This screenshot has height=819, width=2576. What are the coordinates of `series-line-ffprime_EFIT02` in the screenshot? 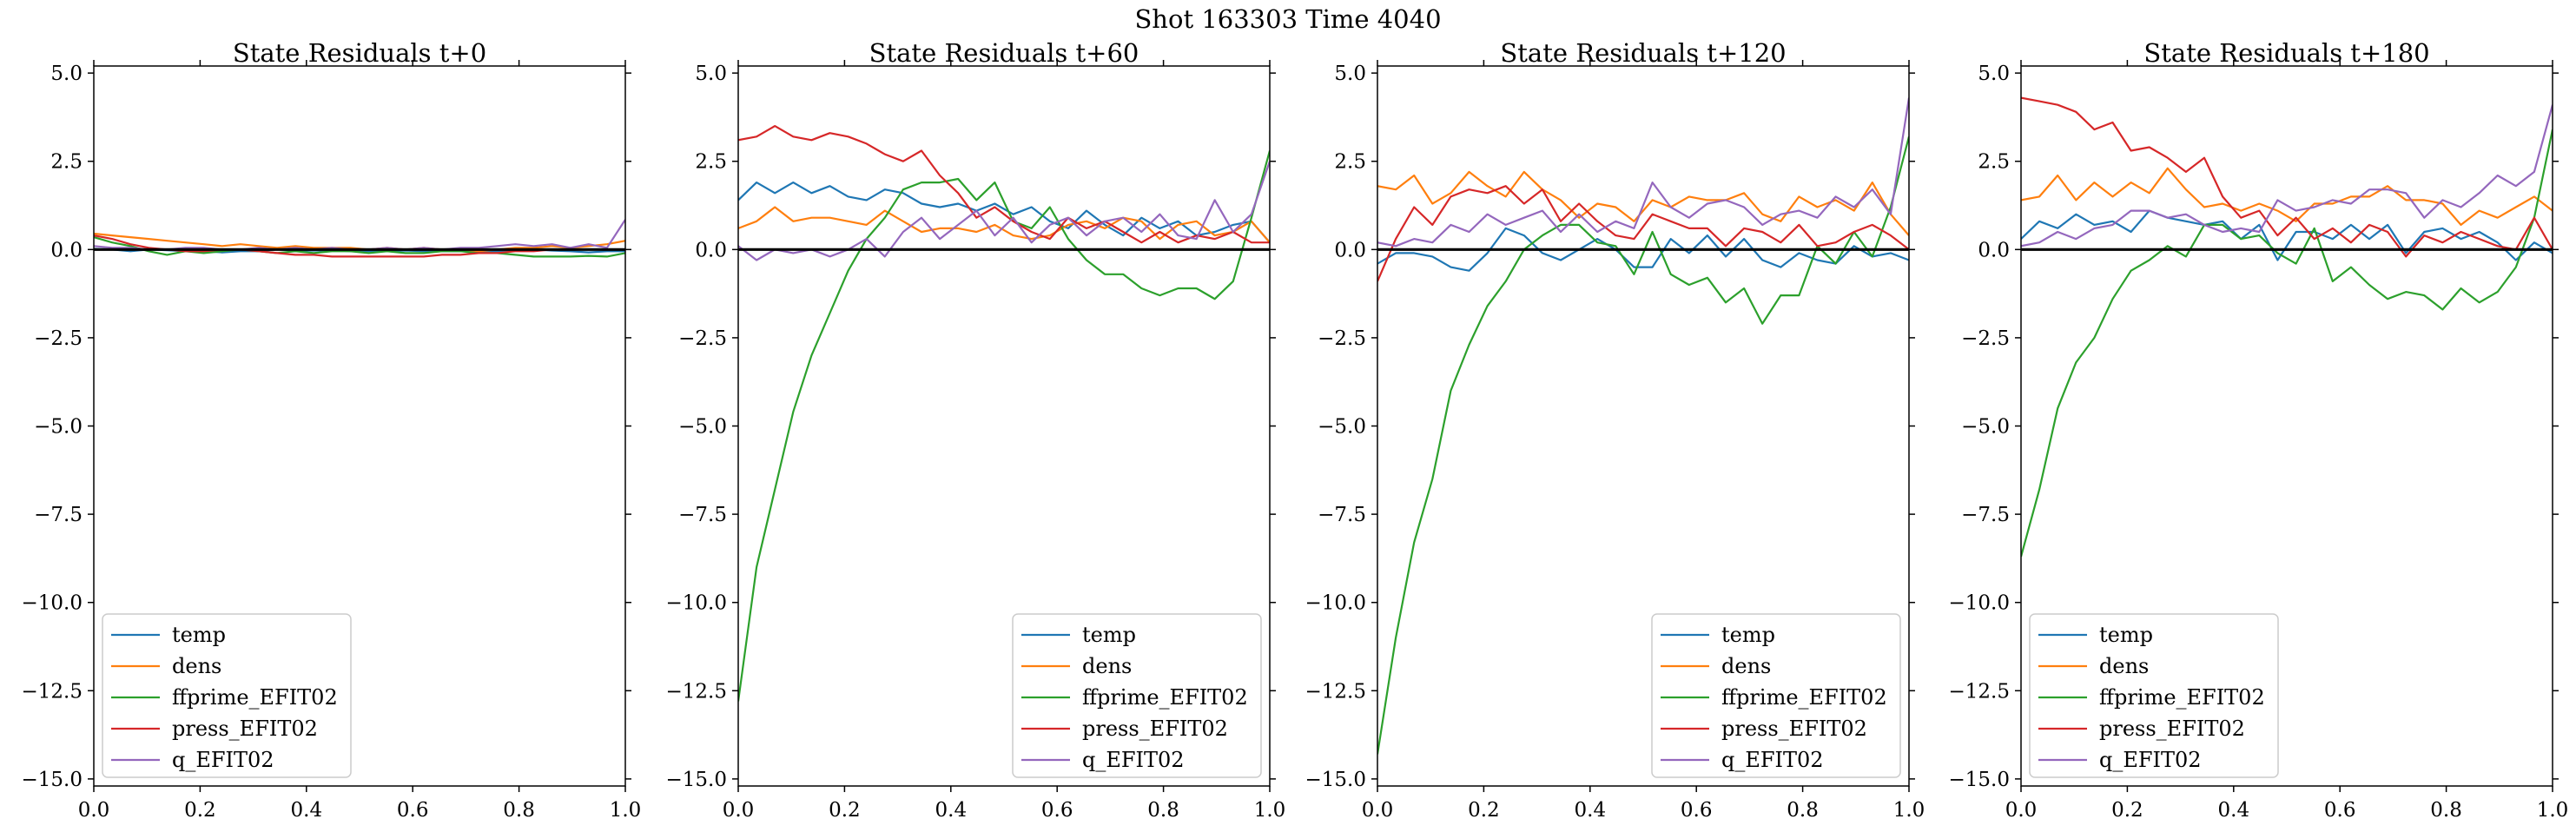 It's located at (1004, 426).